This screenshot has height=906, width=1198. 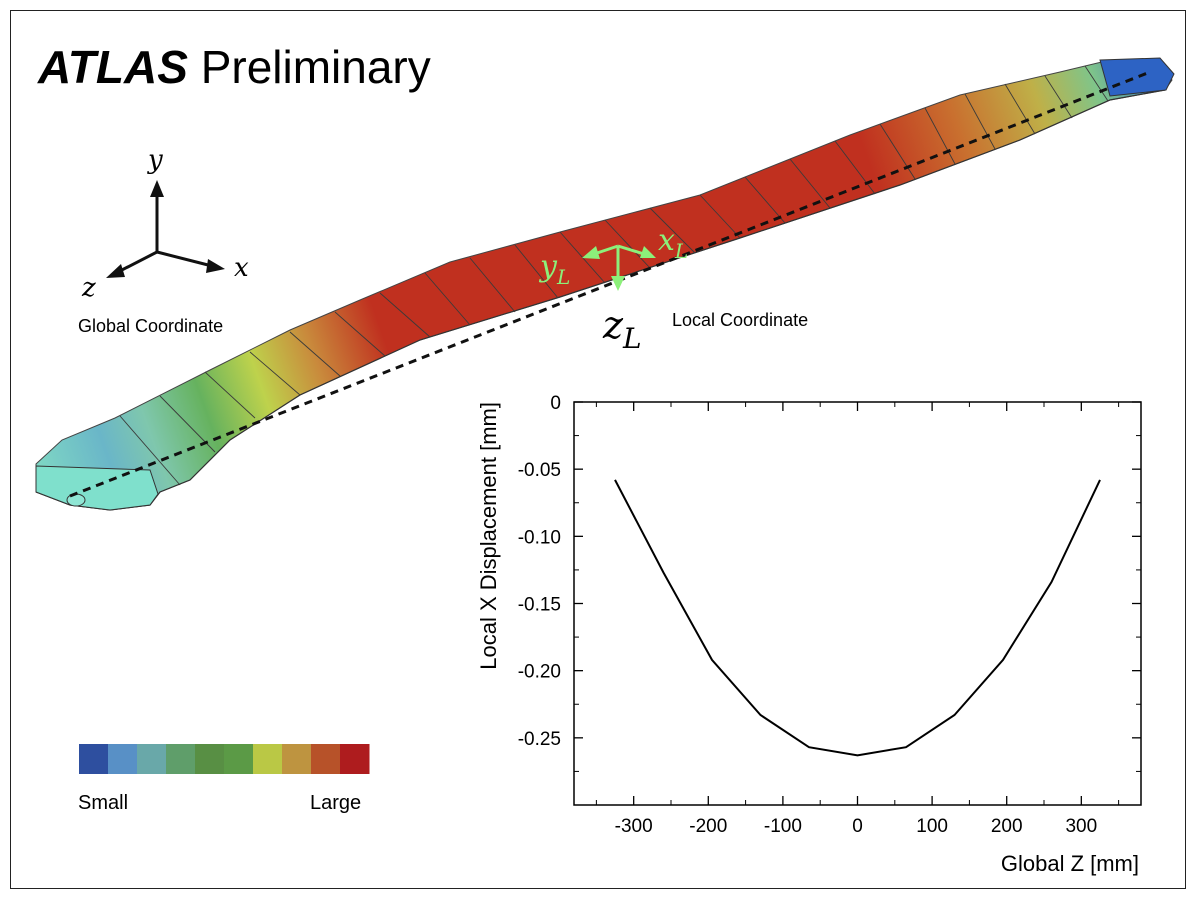 I want to click on colorbar-large-label: Large, so click(x=336, y=803).